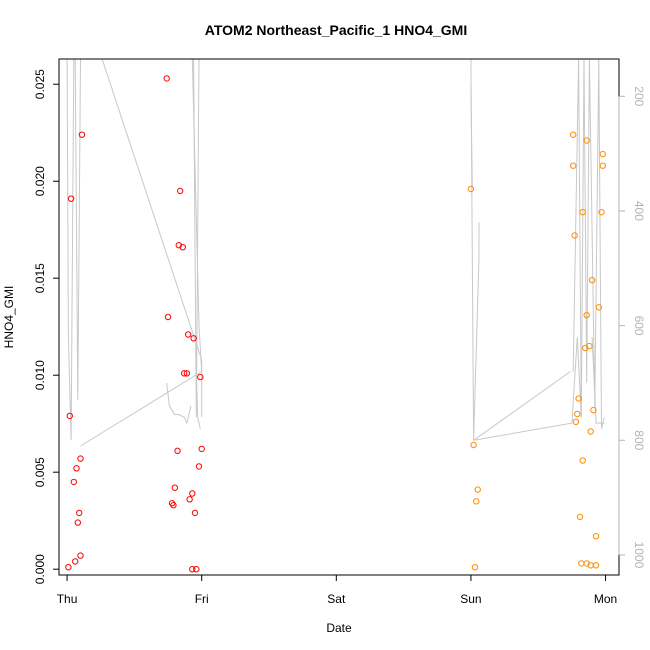 Image resolution: width=650 pixels, height=650 pixels. Describe the element at coordinates (605, 599) in the screenshot. I see `x-tick-label: Mon` at that location.